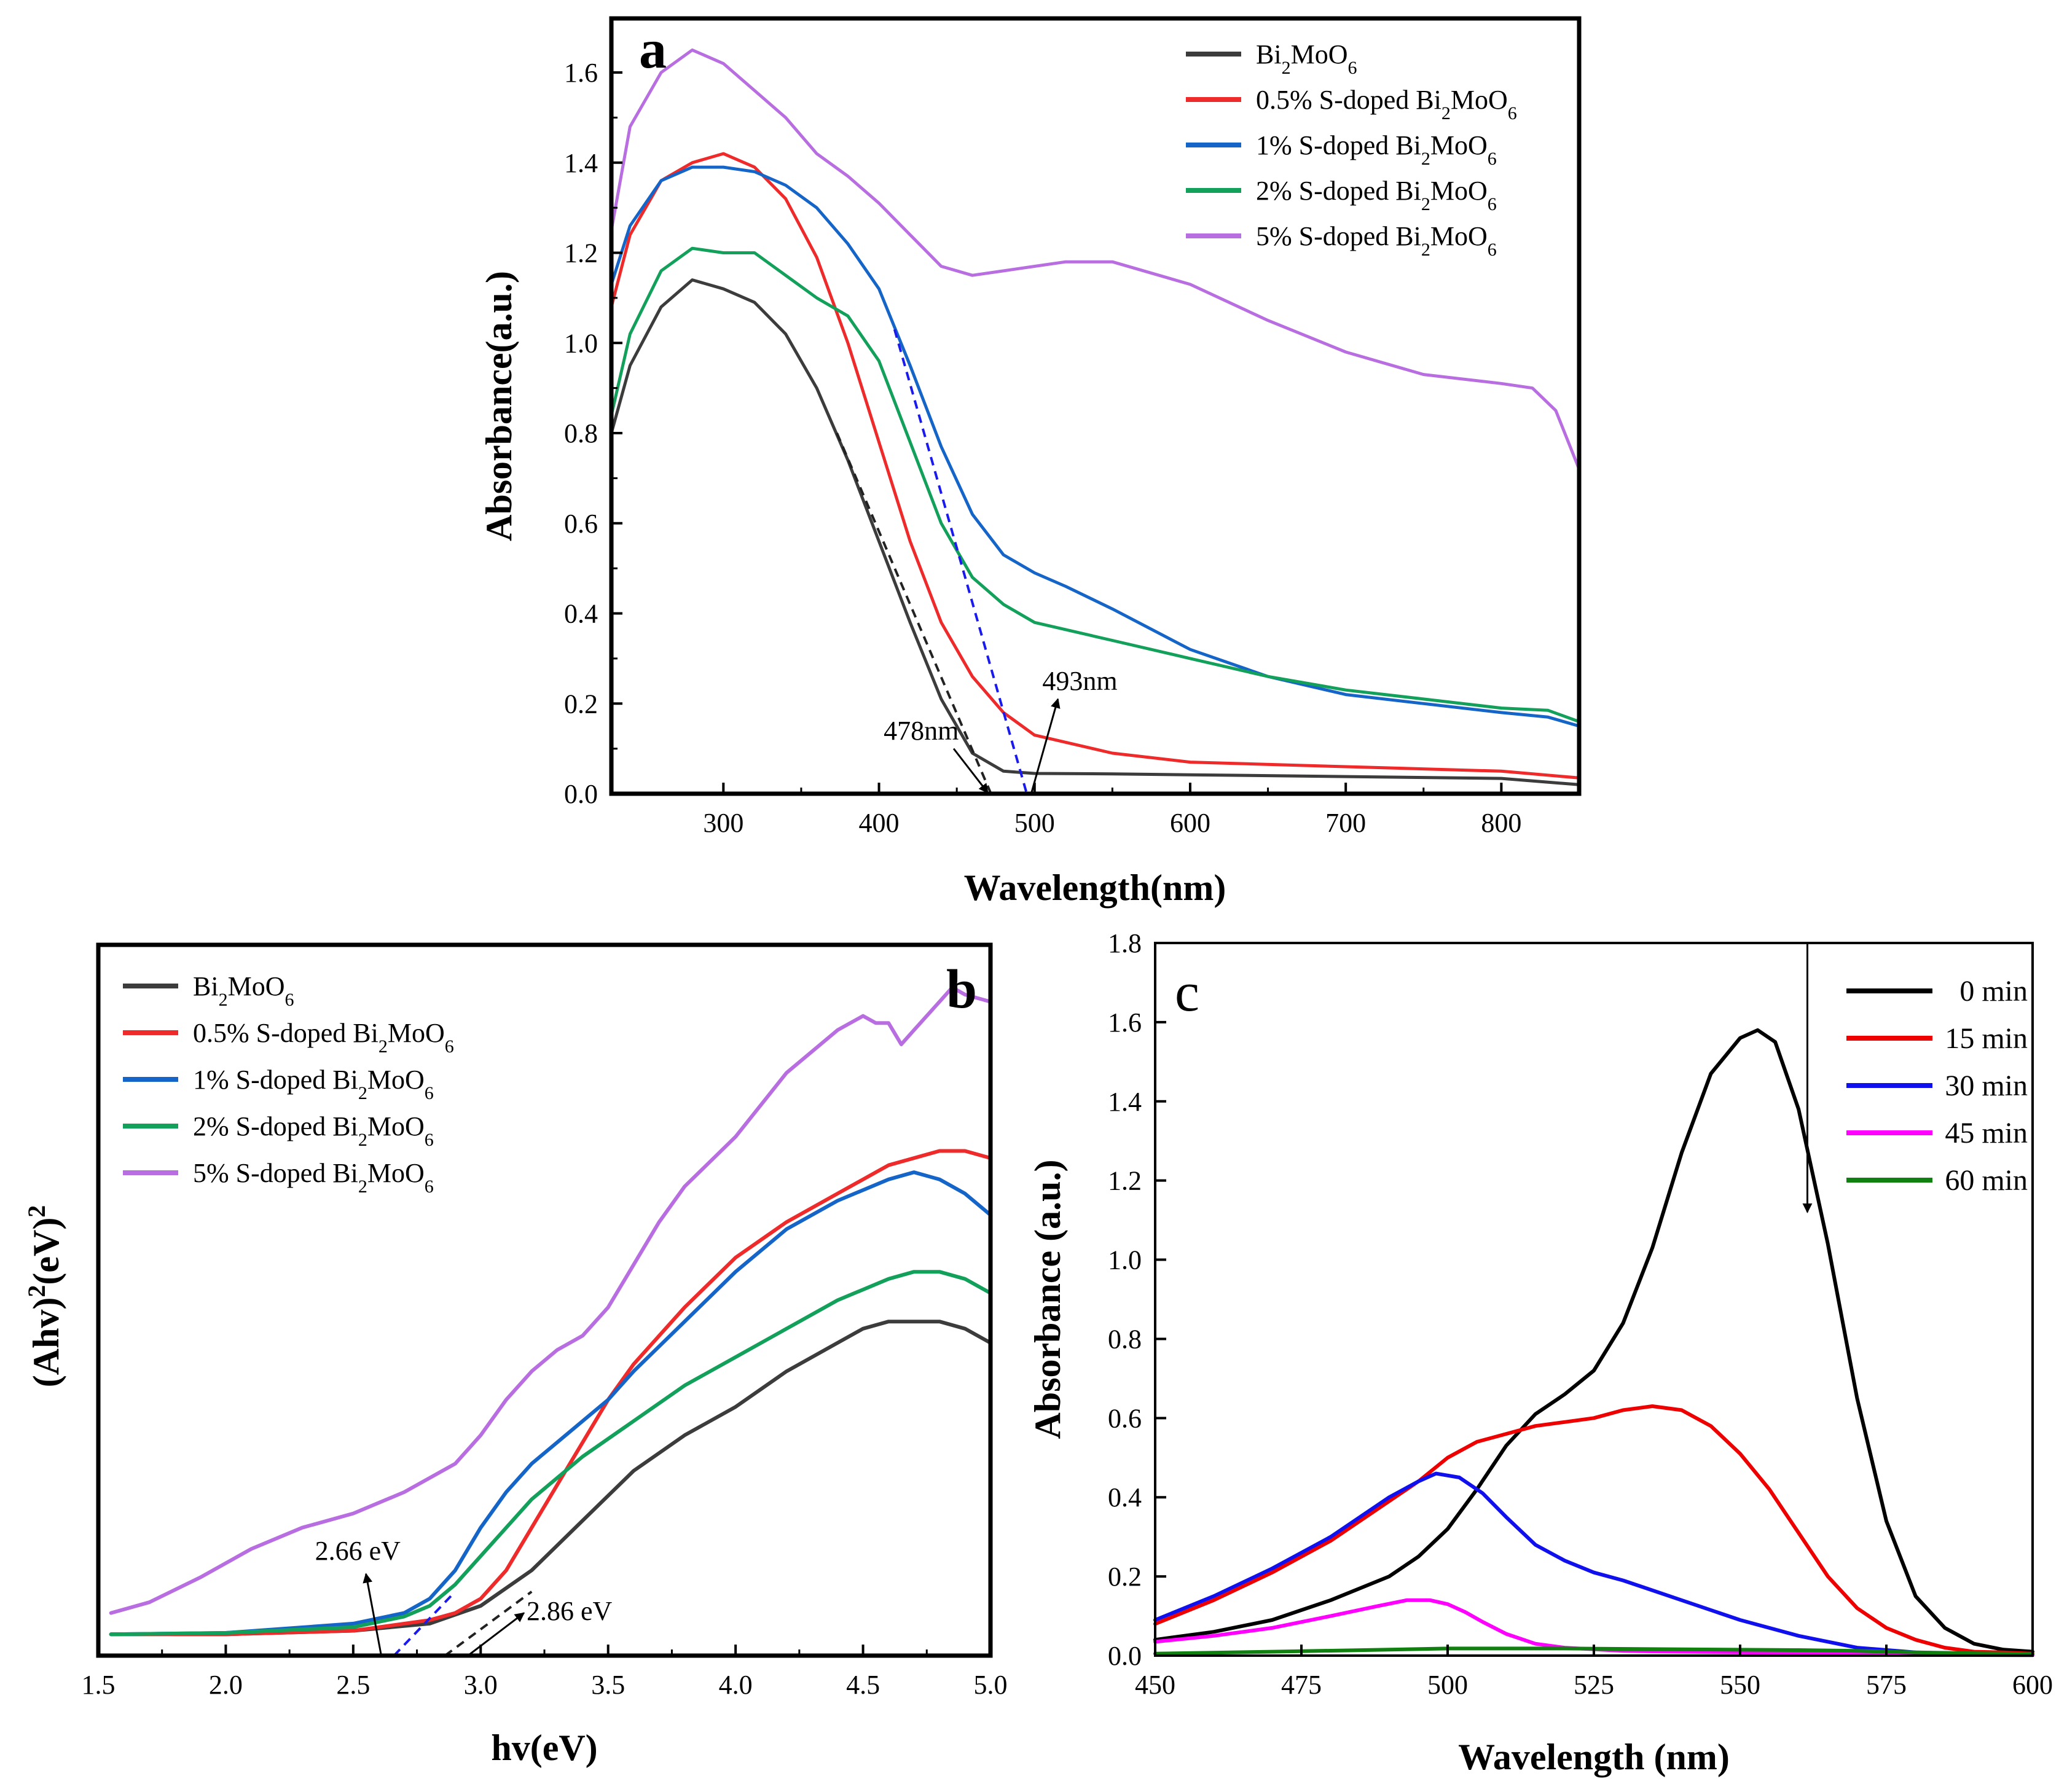 This screenshot has width=2067, height=1792. I want to click on panel-a-series-2-s-doped-bi2moo6, so click(1095, 485).